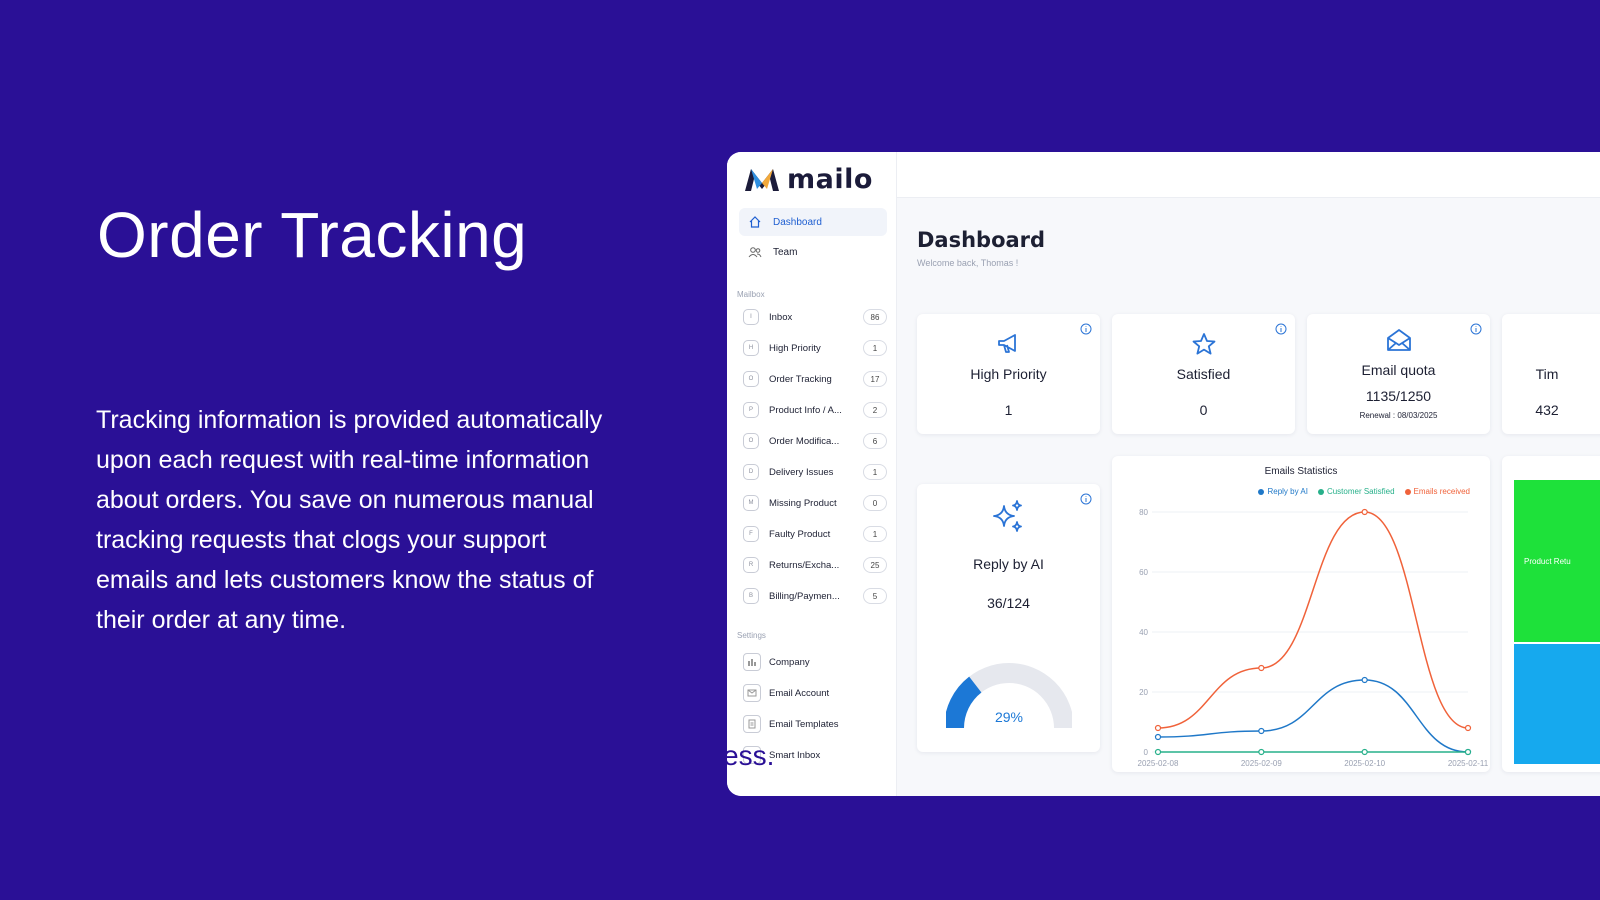  Describe the element at coordinates (752, 693) in the screenshot. I see `email-account-icon` at that location.